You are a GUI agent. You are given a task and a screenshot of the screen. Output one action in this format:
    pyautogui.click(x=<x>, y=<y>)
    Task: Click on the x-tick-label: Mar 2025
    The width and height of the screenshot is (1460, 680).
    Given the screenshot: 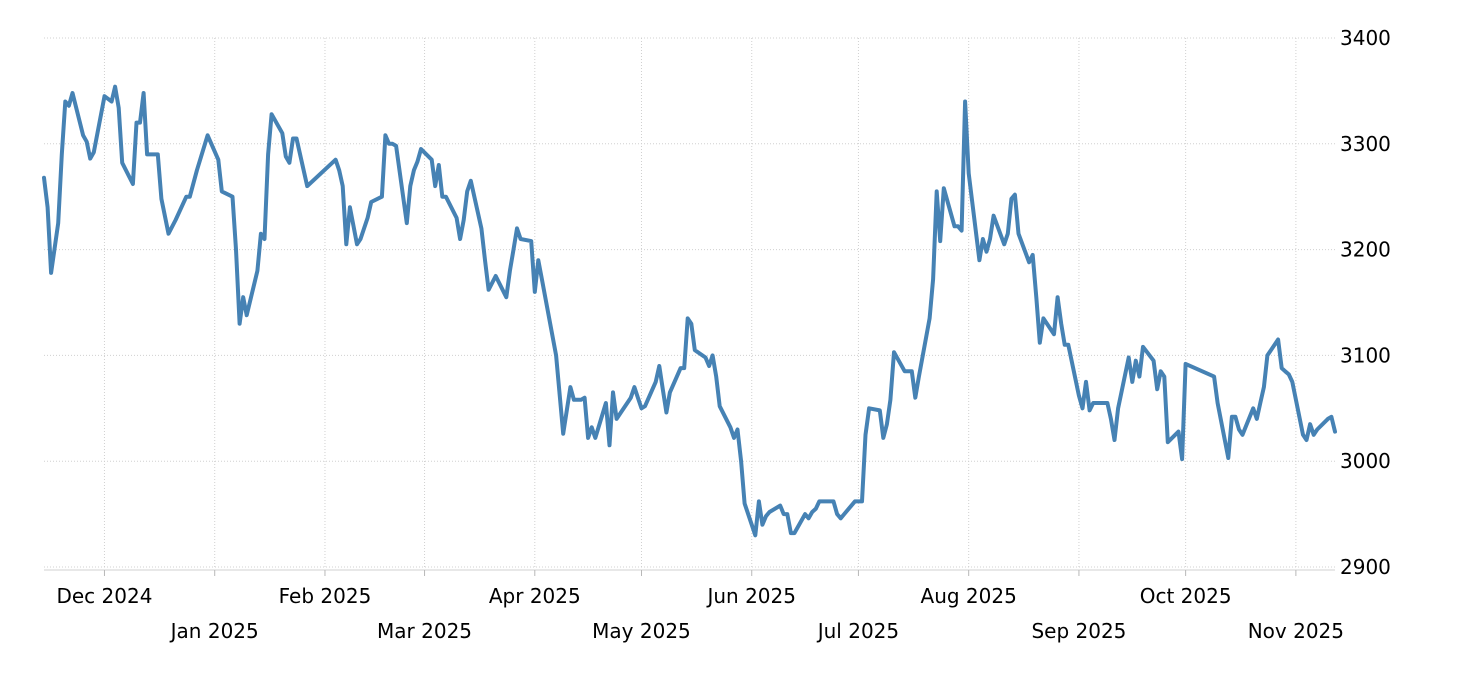 What is the action you would take?
    pyautogui.click(x=424, y=631)
    